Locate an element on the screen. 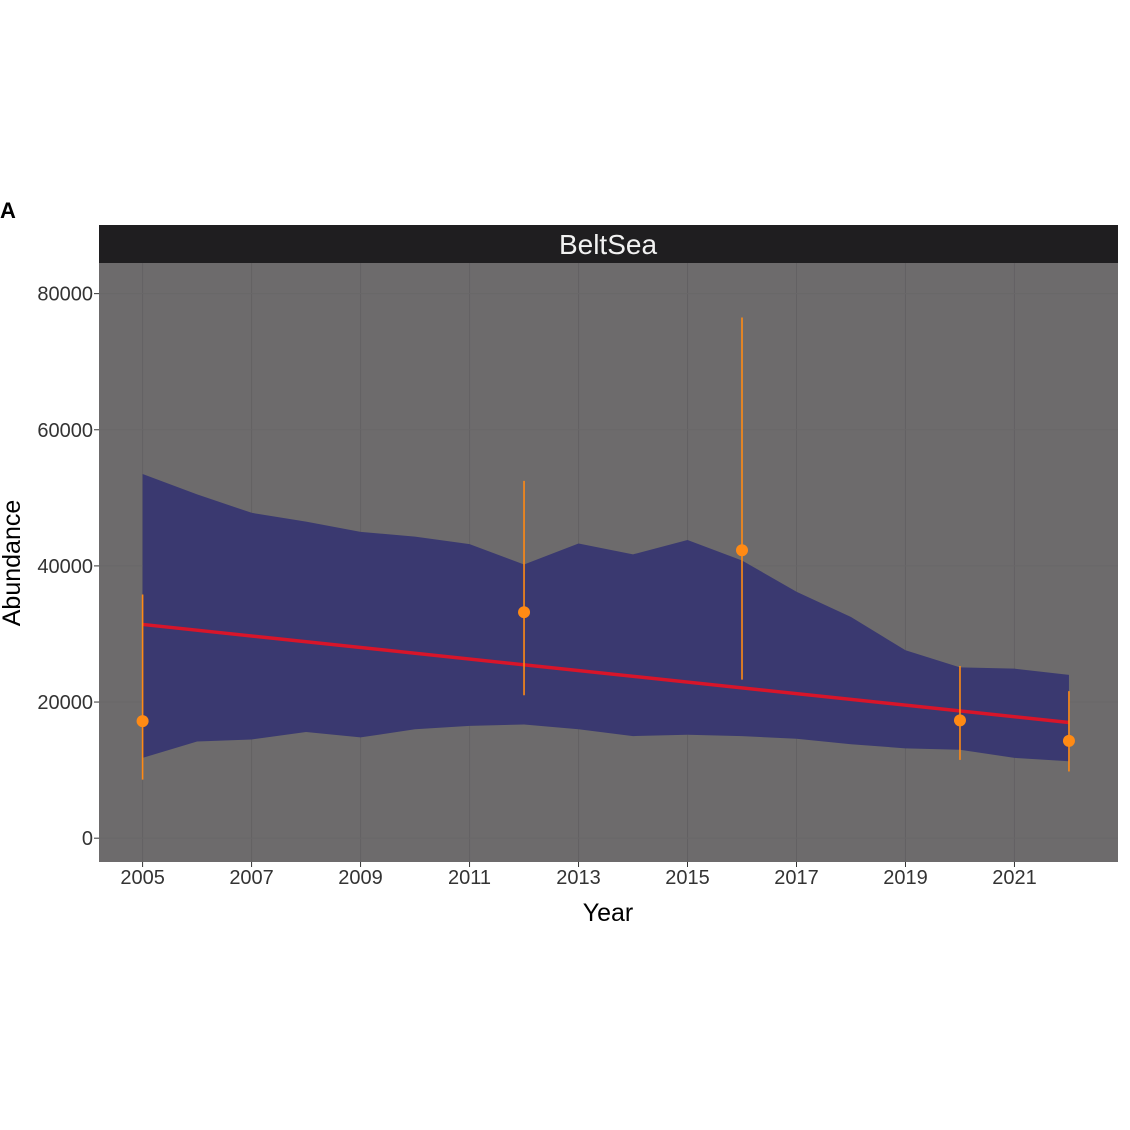 Image resolution: width=1130 pixels, height=1130 pixels. facet-strip is located at coordinates (608, 244).